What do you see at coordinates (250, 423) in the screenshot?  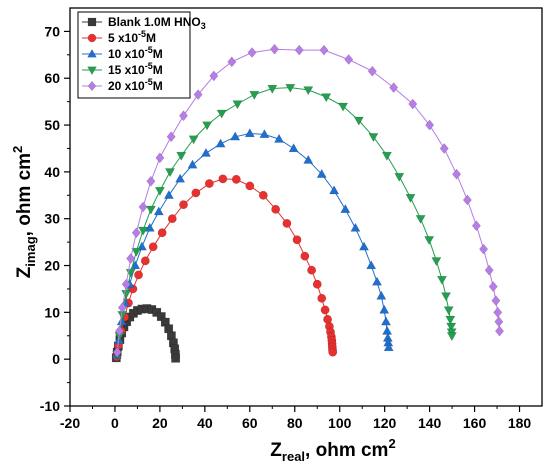 I see `x-tick-label: 60` at bounding box center [250, 423].